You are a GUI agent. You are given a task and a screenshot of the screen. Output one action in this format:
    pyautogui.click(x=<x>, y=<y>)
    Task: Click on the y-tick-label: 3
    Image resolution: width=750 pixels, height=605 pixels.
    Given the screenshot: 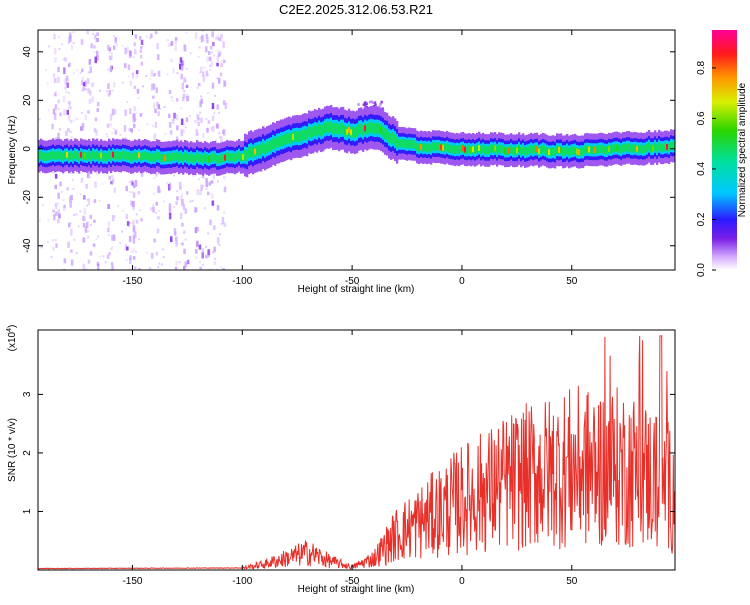 What is the action you would take?
    pyautogui.click(x=27, y=394)
    